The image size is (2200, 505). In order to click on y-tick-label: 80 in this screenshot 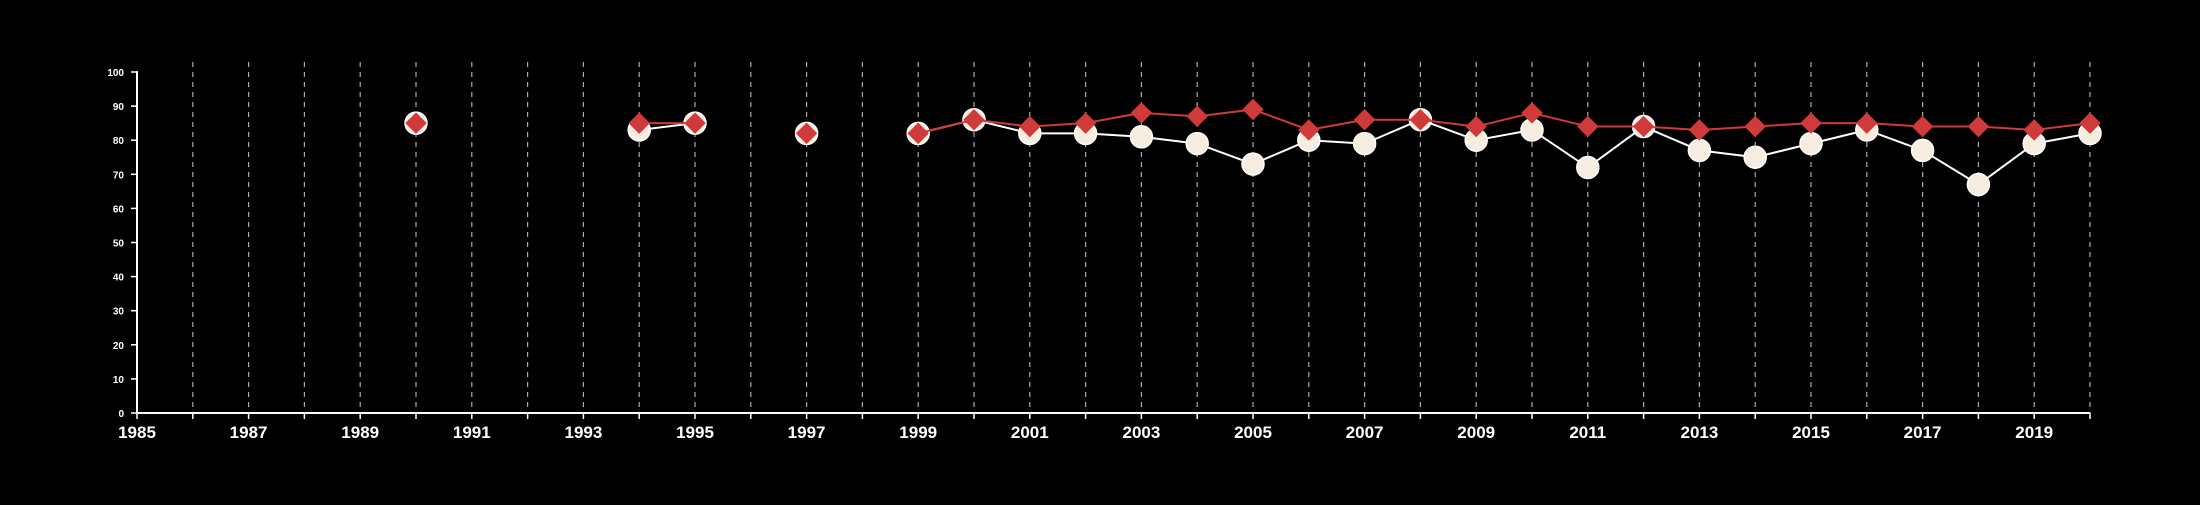, I will do `click(119, 141)`.